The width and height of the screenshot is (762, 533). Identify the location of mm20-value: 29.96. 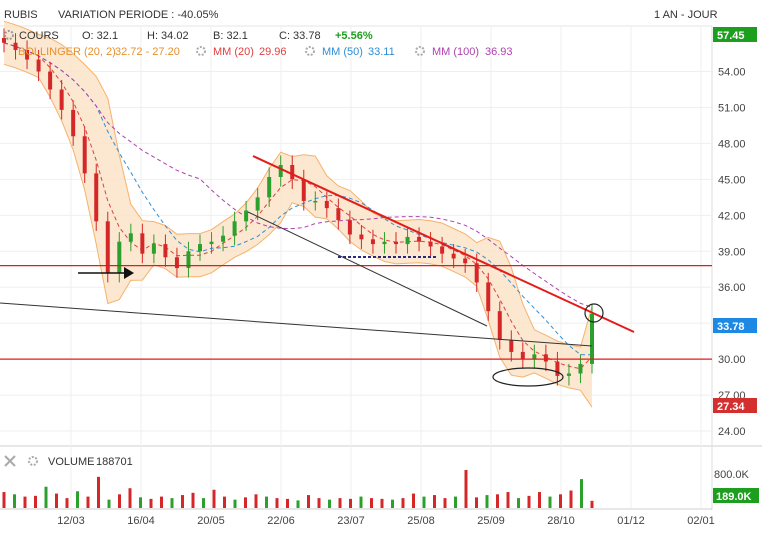
(273, 52).